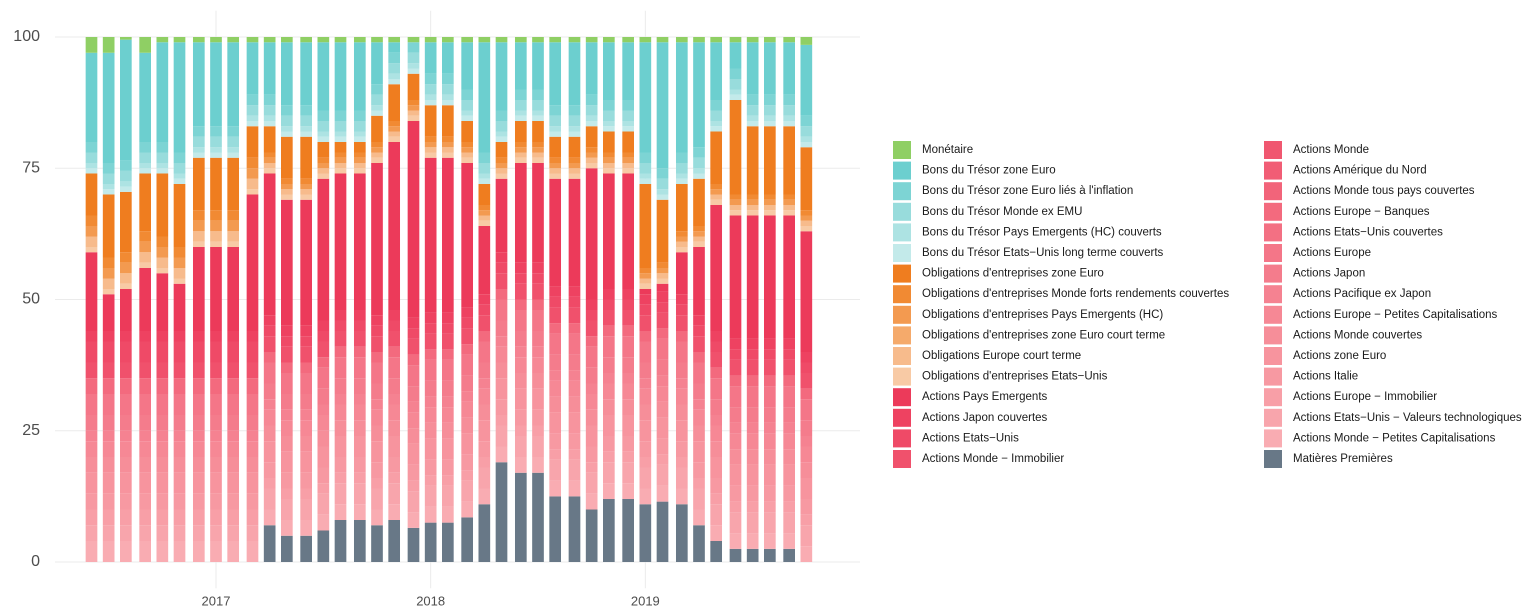 This screenshot has width=1537, height=609. I want to click on legend-label: Actions Europe − Petites Capitalisations, so click(1395, 315).